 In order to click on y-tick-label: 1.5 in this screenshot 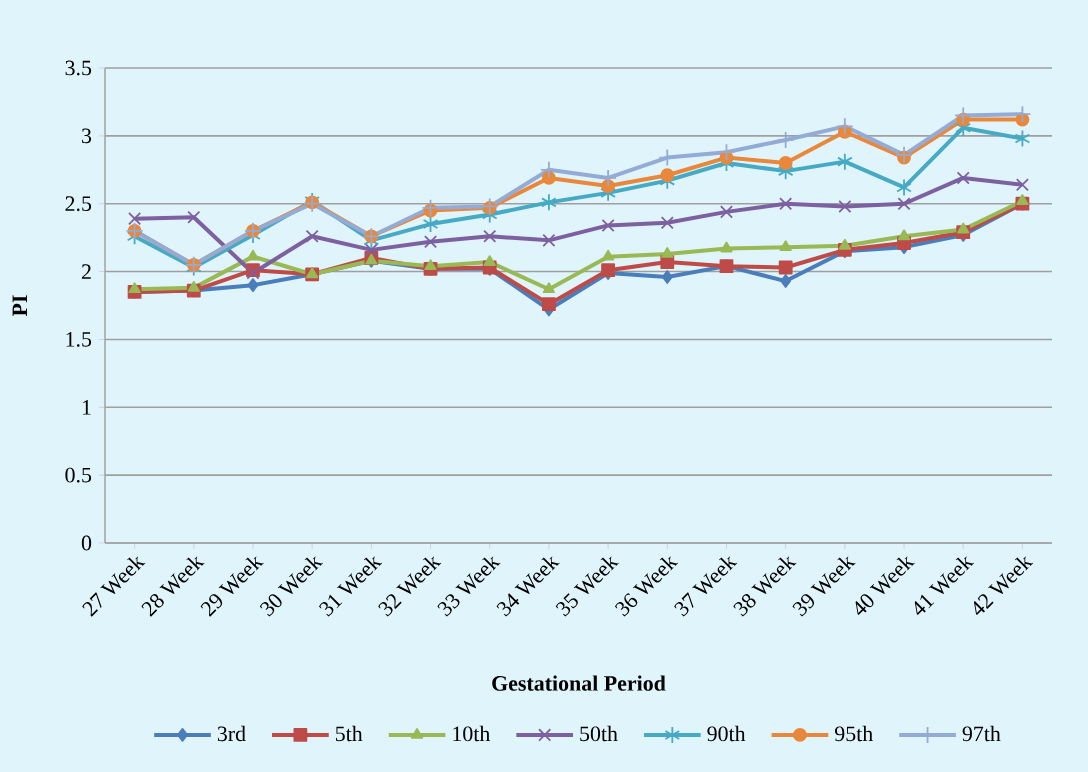, I will do `click(79, 339)`.